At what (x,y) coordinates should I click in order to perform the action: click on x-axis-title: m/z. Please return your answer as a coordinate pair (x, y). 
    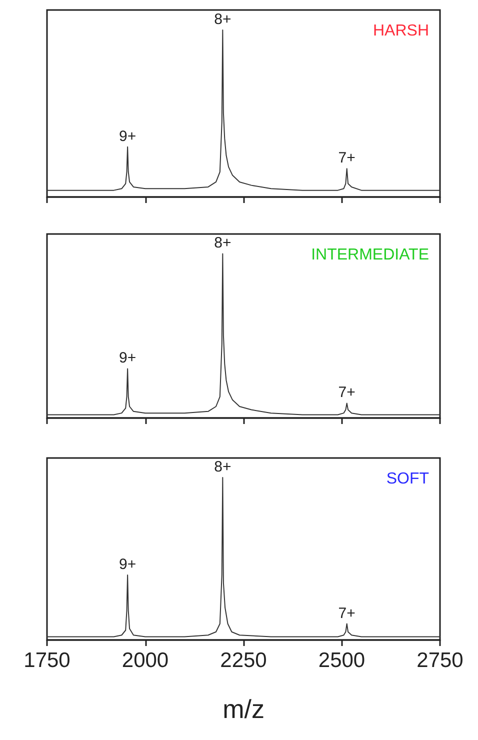
    Looking at the image, I should click on (243, 709).